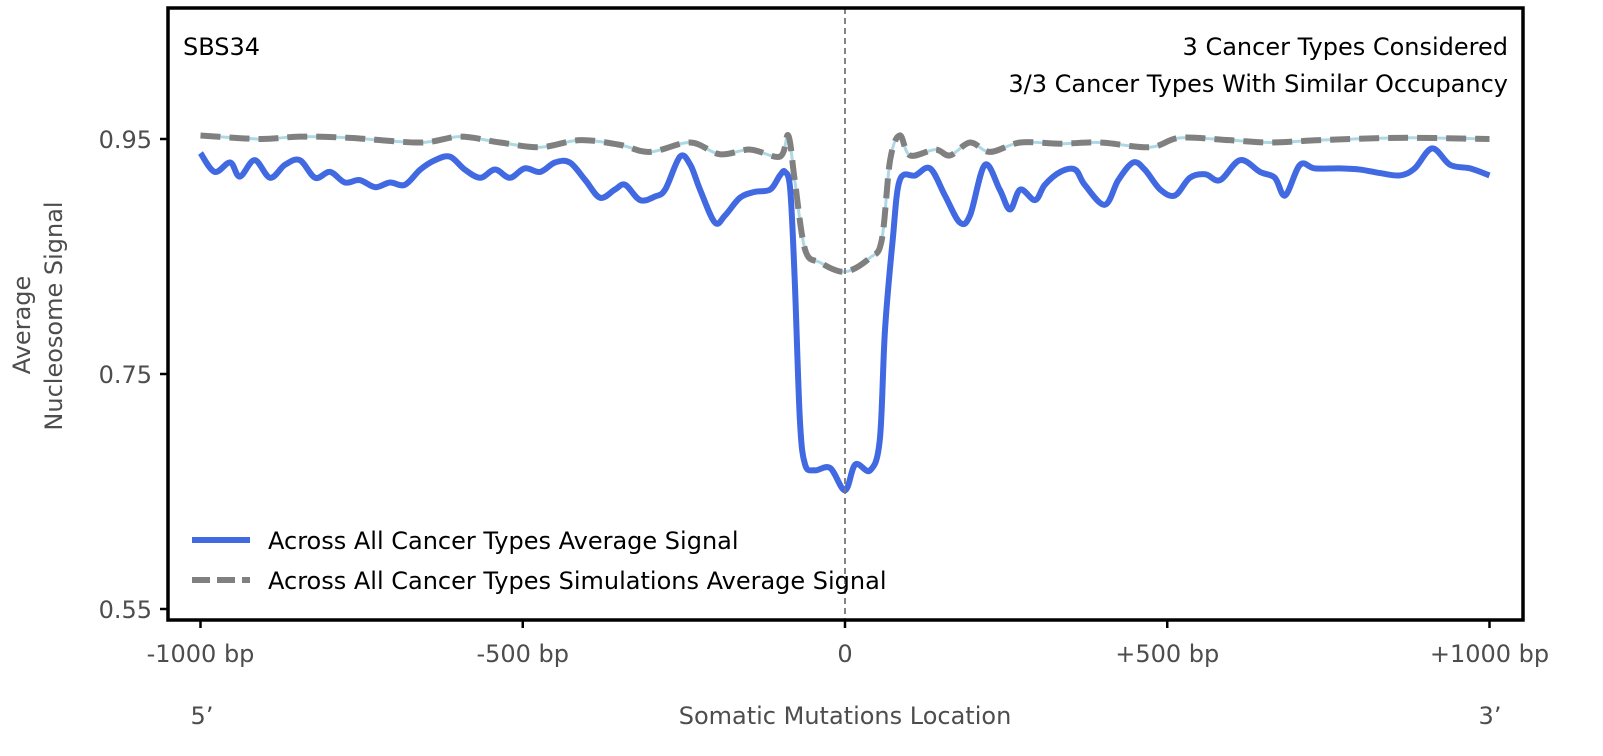 This screenshot has height=756, width=1603. Describe the element at coordinates (503, 541) in the screenshot. I see `legend-label-observed: Across All Cancer Types Average Signal` at that location.